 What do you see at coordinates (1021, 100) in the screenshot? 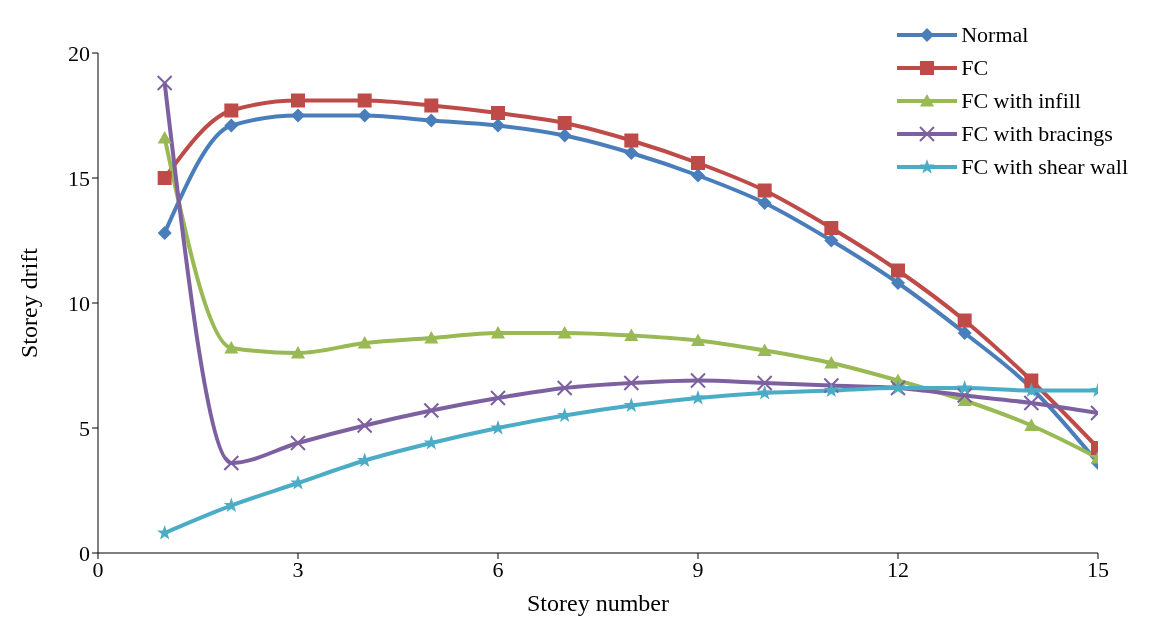
I see `legend-label: FC with infill` at bounding box center [1021, 100].